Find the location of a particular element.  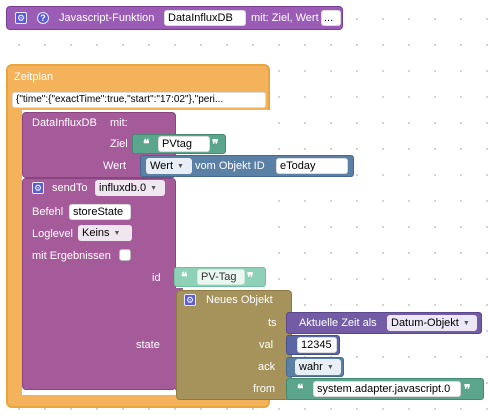

id-text-block: ❝ PV-Tag ❞ is located at coordinates (220, 277).